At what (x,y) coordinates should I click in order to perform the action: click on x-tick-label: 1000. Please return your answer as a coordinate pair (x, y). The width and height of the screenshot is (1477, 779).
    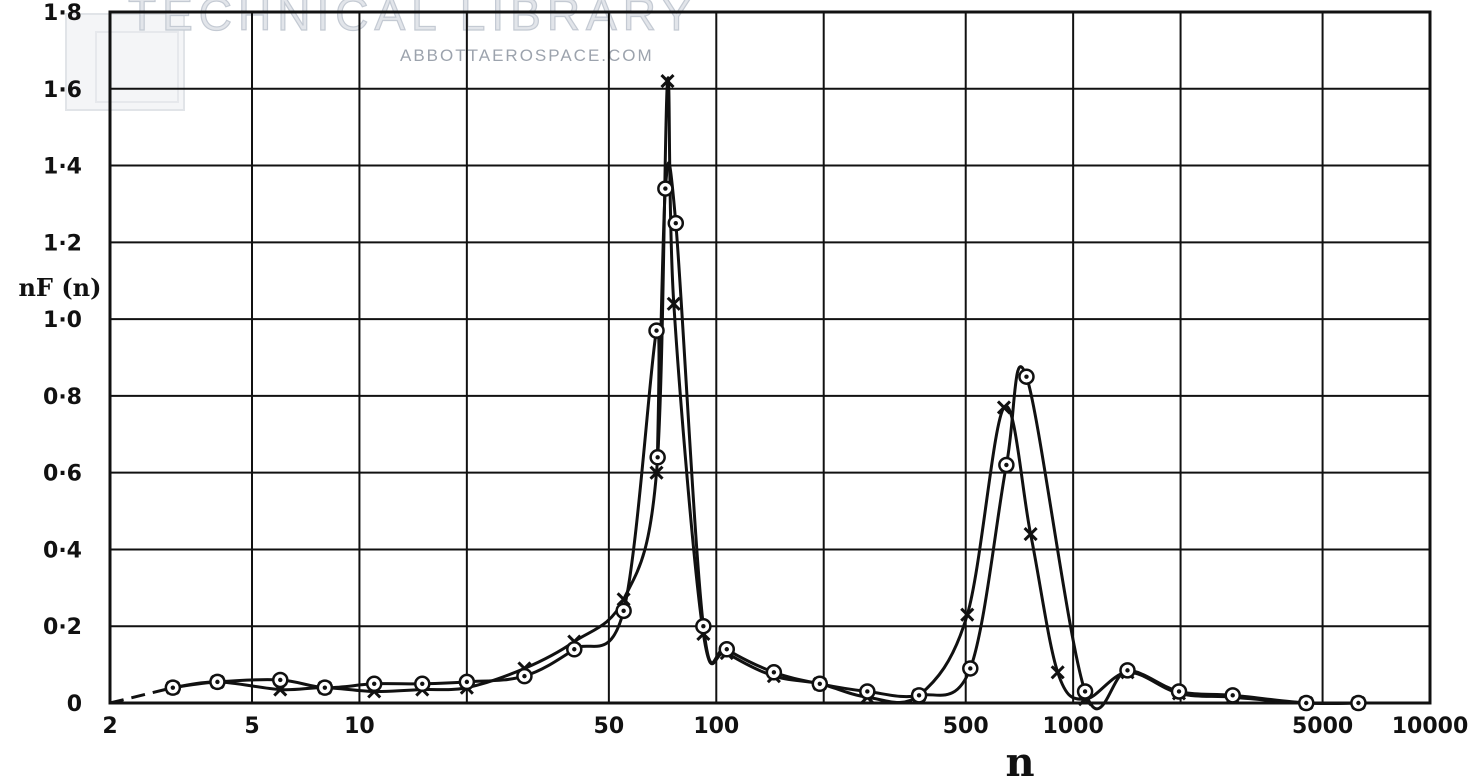
    Looking at the image, I should click on (1073, 726).